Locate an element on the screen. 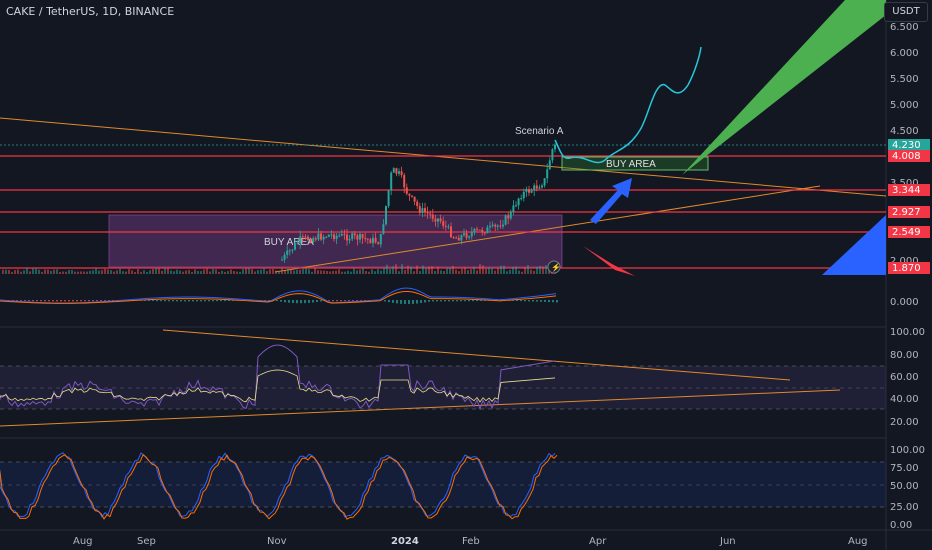 The height and width of the screenshot is (550, 932). stoch-tick: 100.00 is located at coordinates (907, 450).